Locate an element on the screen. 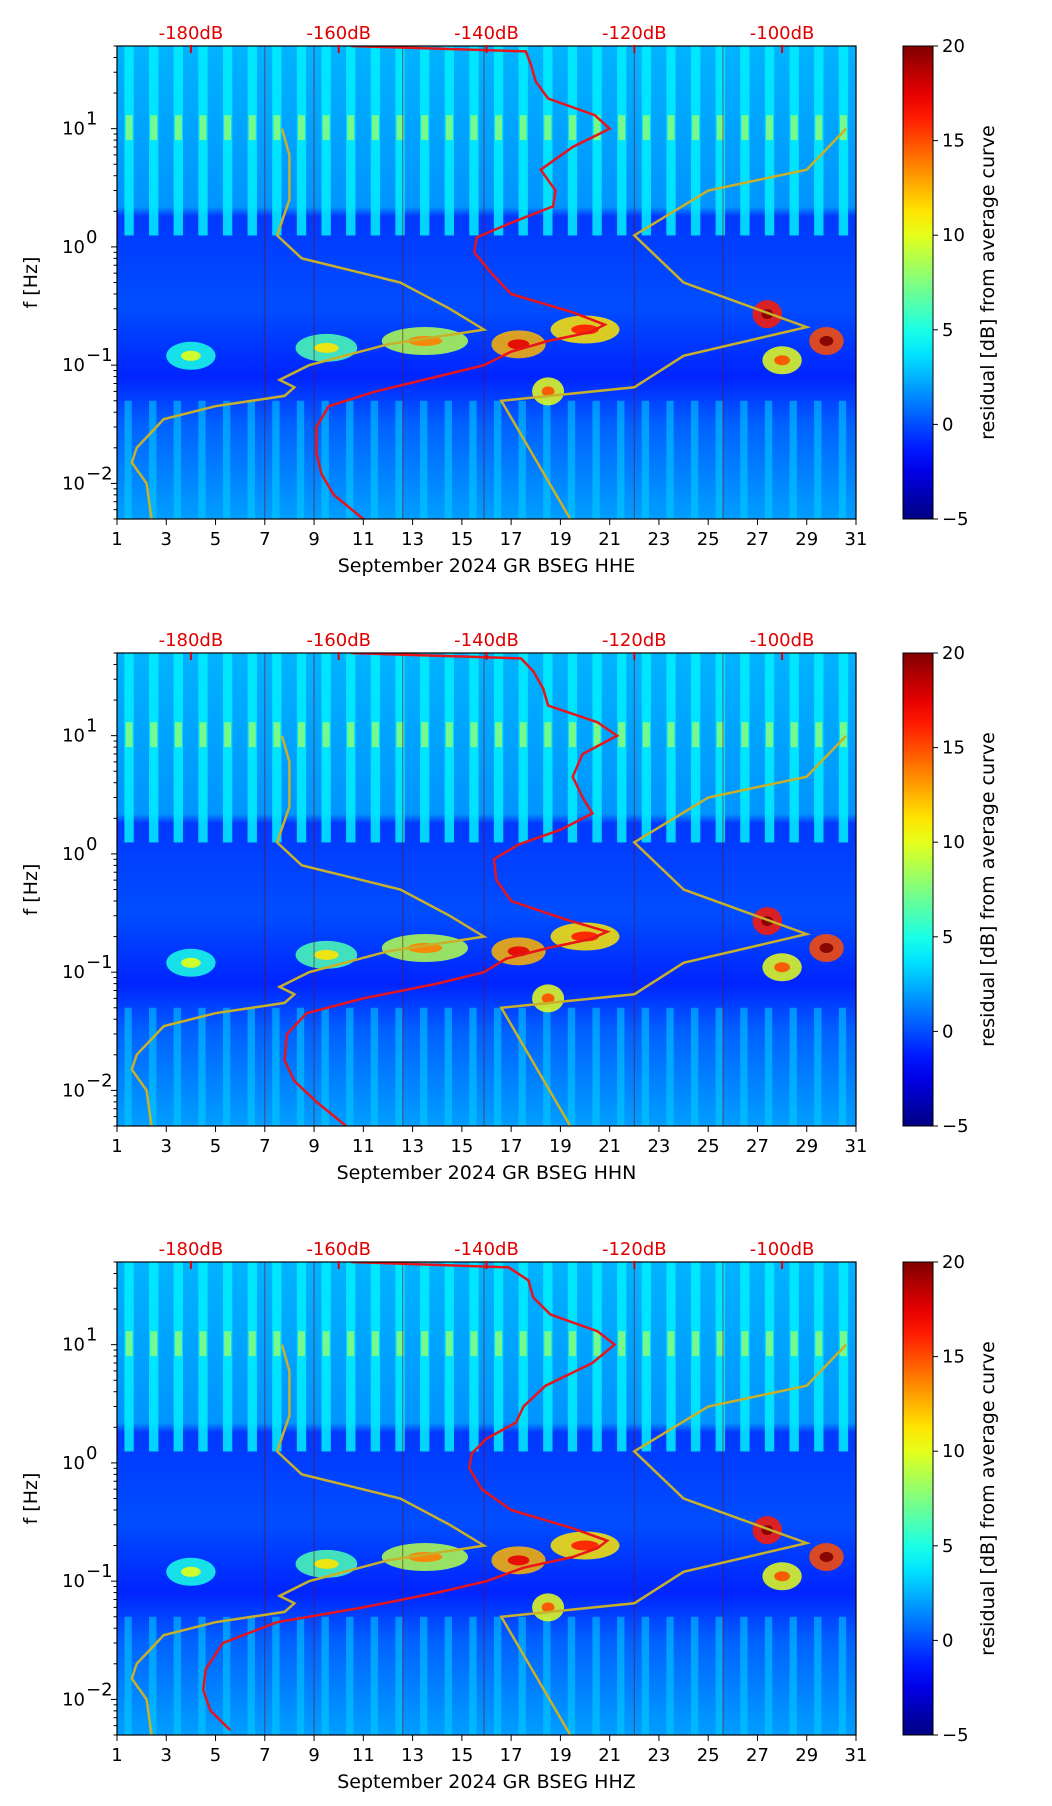 The image size is (1052, 1806). x-tick-label: 3 is located at coordinates (166, 1146).